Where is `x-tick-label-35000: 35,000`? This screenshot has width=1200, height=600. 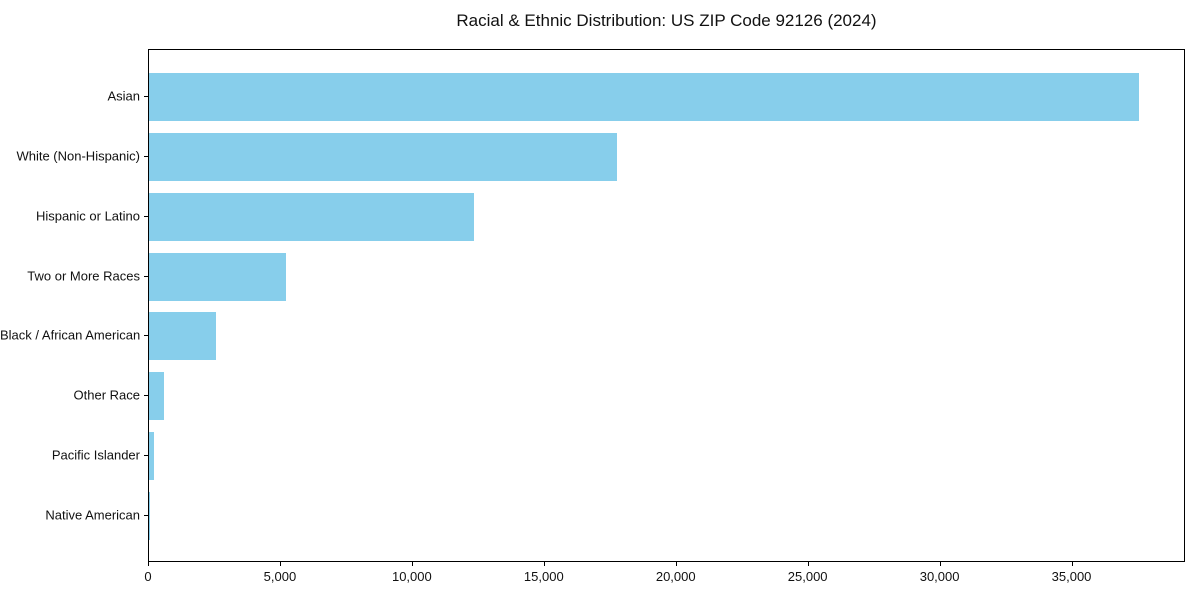 x-tick-label-35000: 35,000 is located at coordinates (1071, 576).